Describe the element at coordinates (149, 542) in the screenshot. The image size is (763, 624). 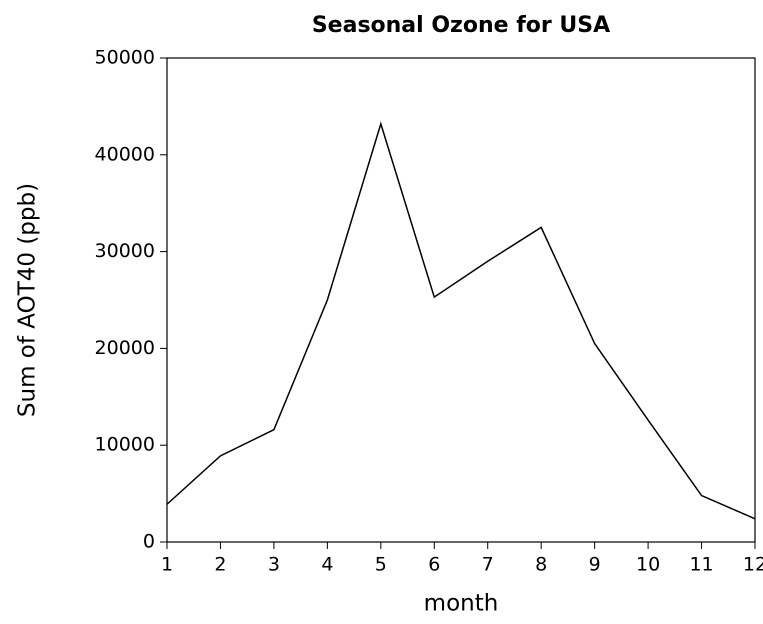
I see `y-tick-label: 0` at that location.